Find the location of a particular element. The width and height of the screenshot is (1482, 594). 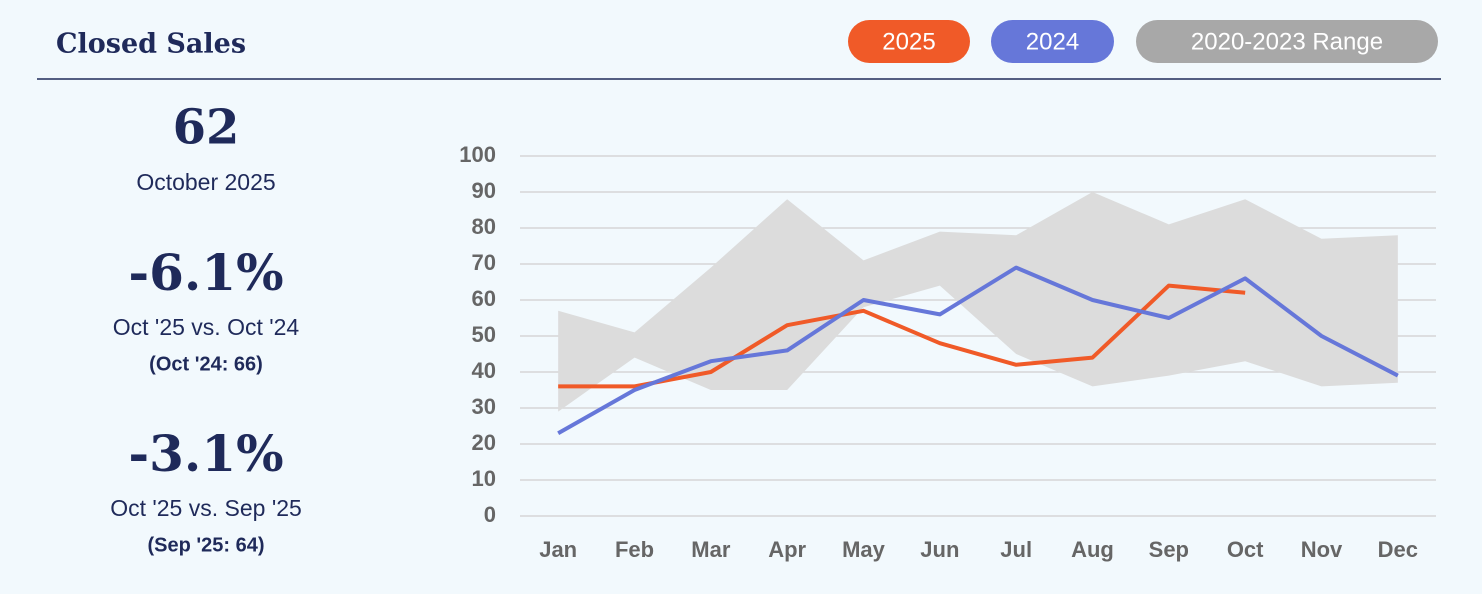

x-tick-label: Jul is located at coordinates (1016, 549).